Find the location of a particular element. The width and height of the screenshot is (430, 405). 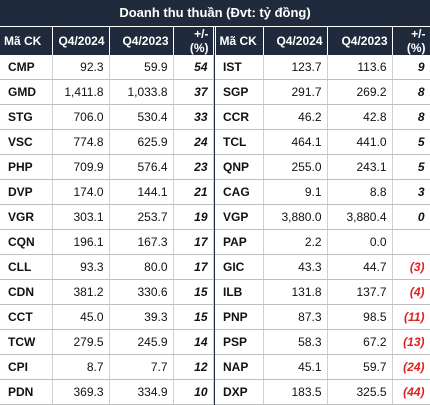

change-percent: 33 is located at coordinates (193, 117).